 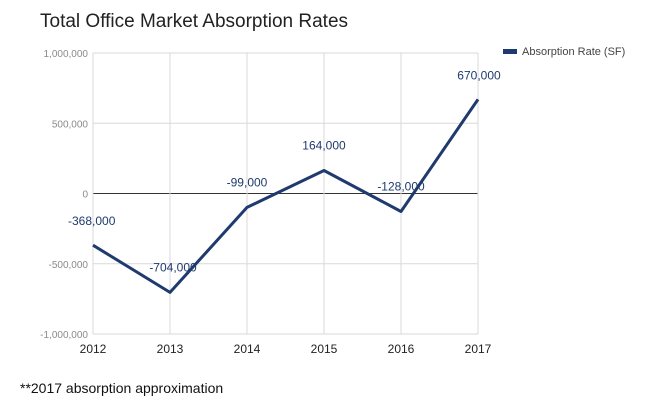 I want to click on x-tick-label: 2016, so click(x=401, y=349).